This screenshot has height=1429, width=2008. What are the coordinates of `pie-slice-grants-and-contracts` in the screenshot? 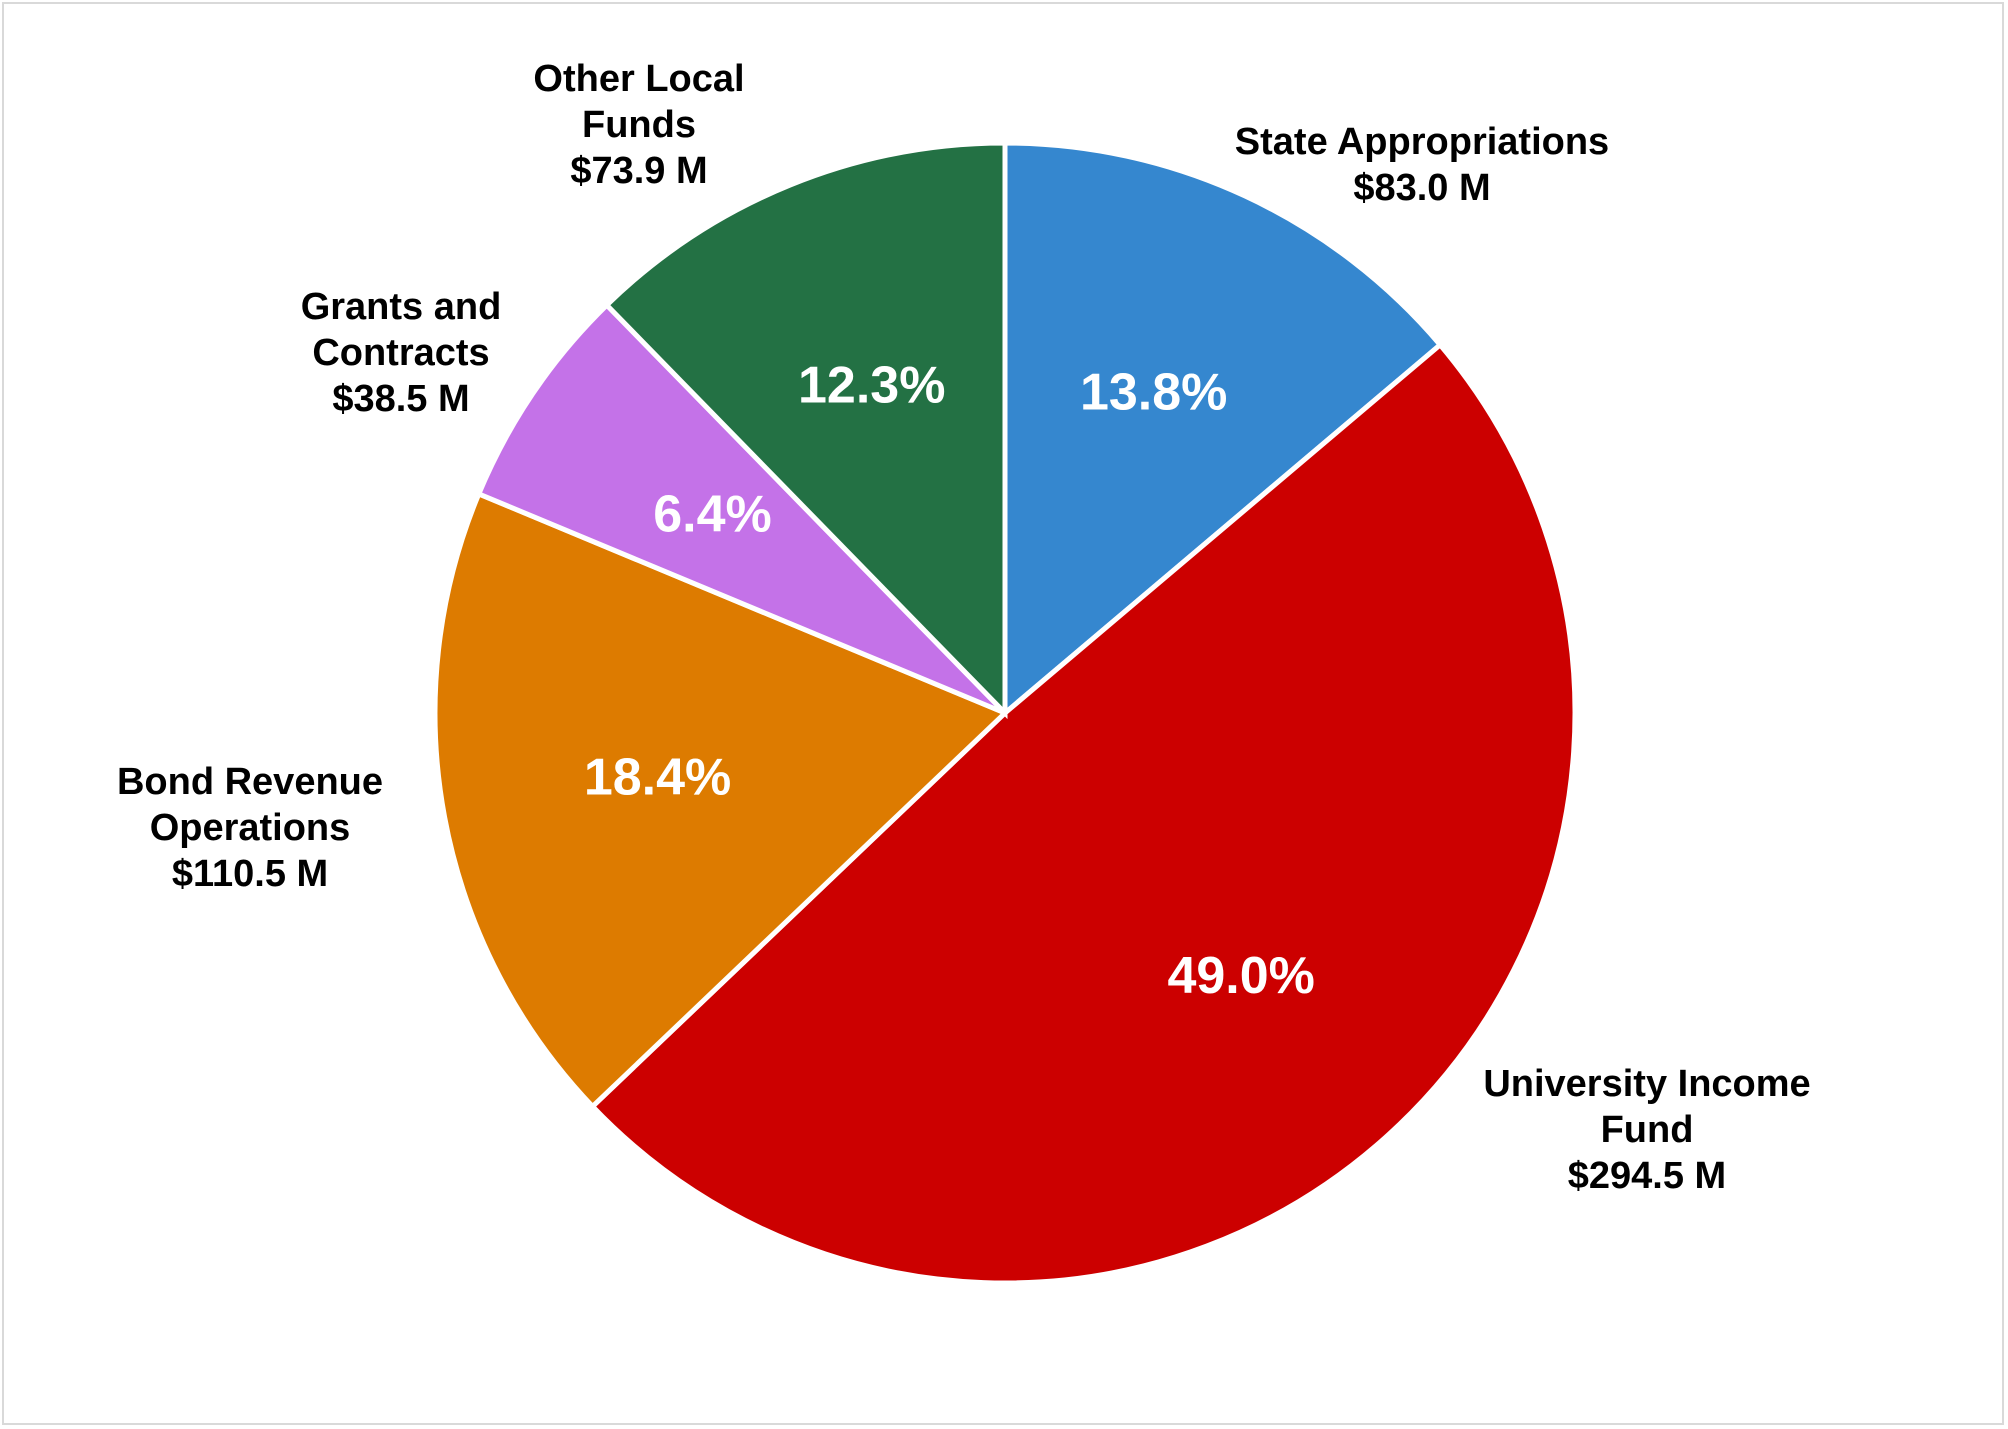 It's located at (741, 508).